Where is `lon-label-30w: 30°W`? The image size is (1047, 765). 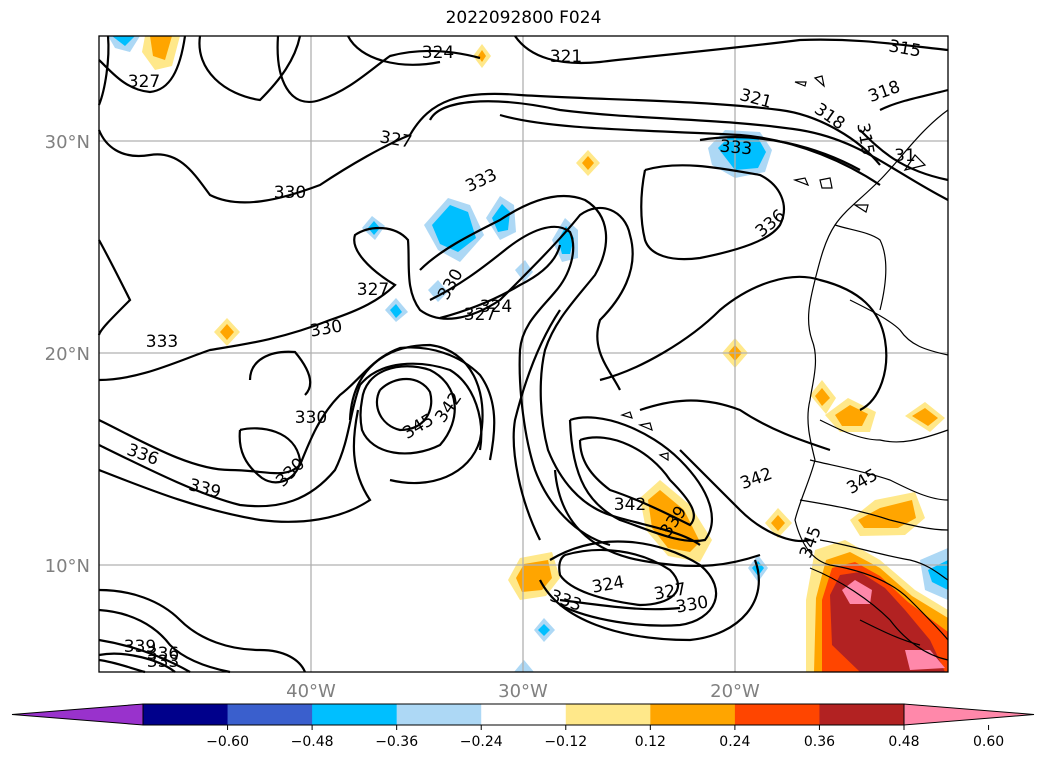 lon-label-30w: 30°W is located at coordinates (523, 691).